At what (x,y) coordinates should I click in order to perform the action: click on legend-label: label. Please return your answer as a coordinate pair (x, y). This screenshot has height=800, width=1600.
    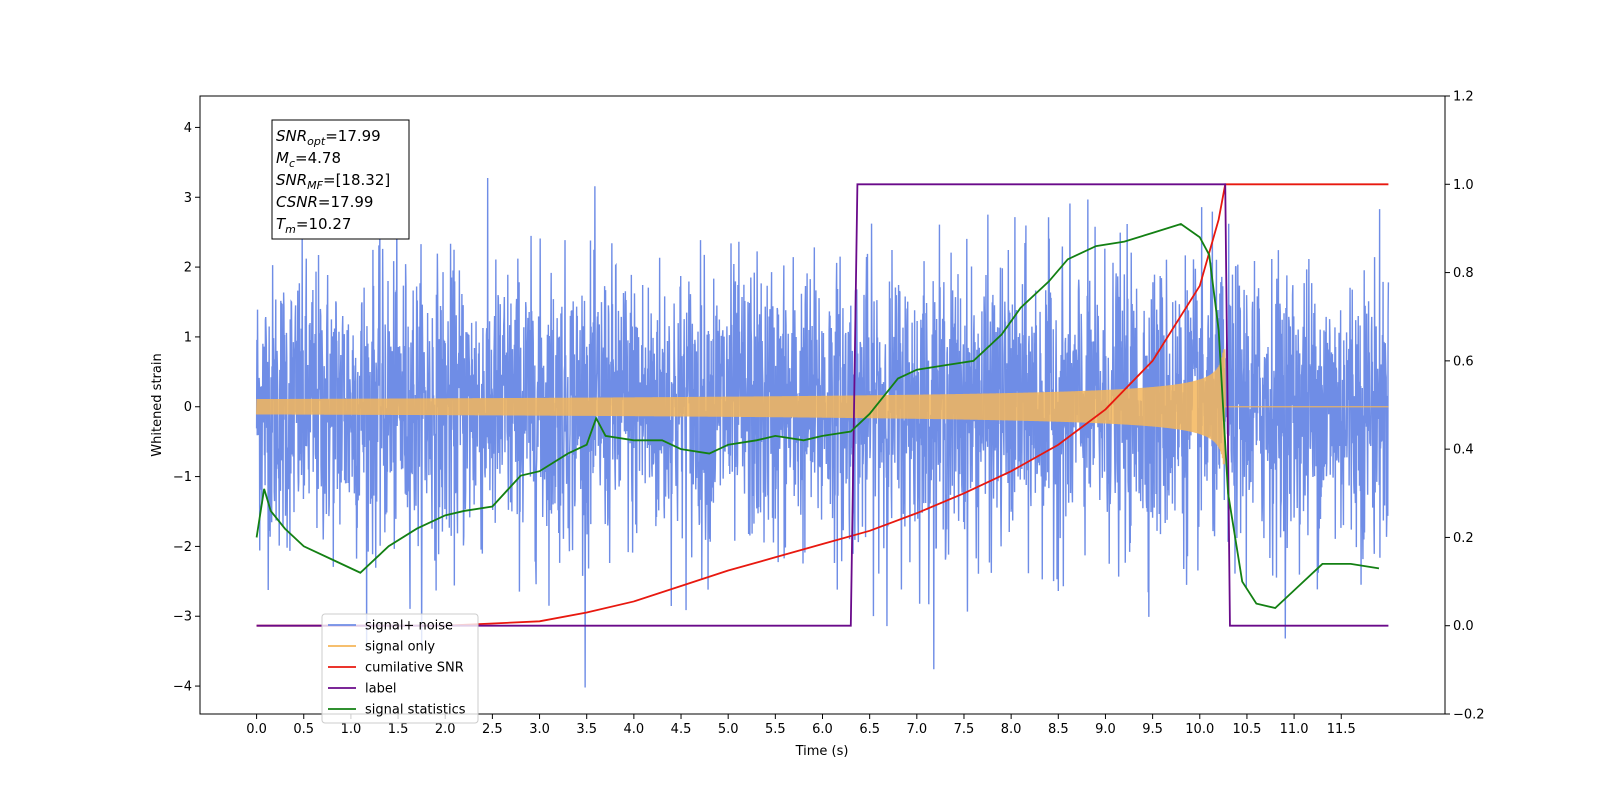
    Looking at the image, I should click on (380, 689).